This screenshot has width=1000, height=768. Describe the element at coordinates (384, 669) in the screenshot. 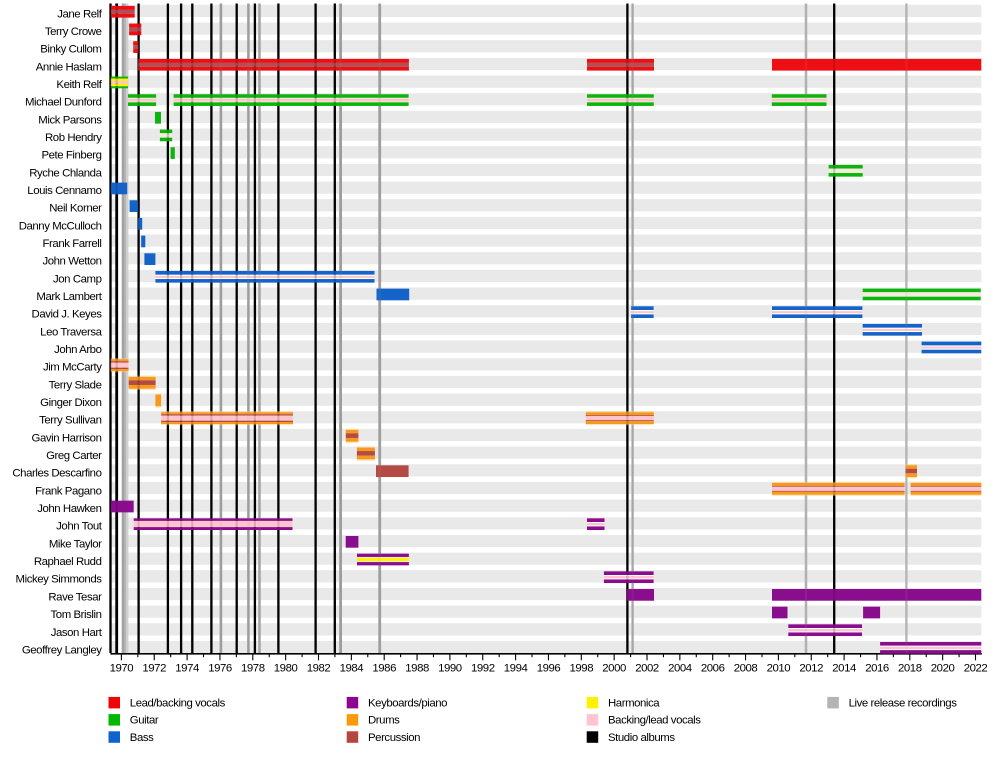

I see `svg-text: 1986` at that location.